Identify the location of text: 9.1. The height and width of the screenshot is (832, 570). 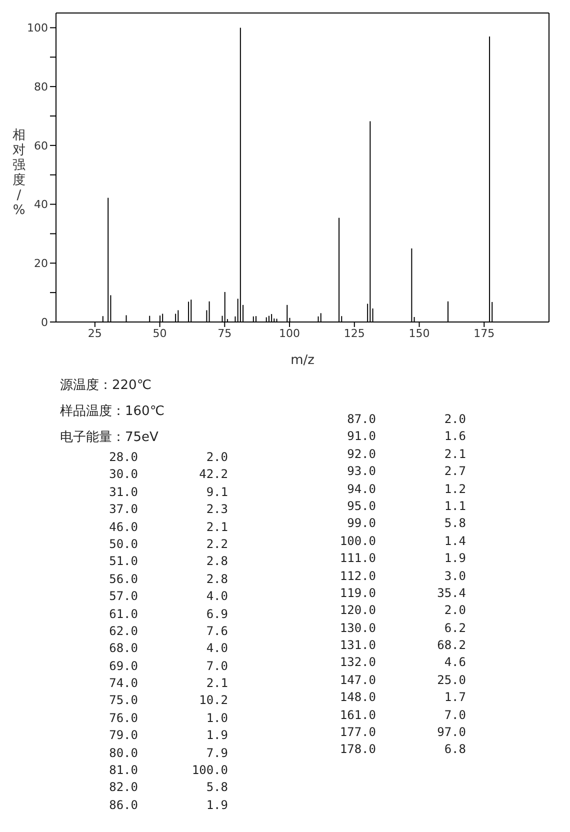
(216, 492).